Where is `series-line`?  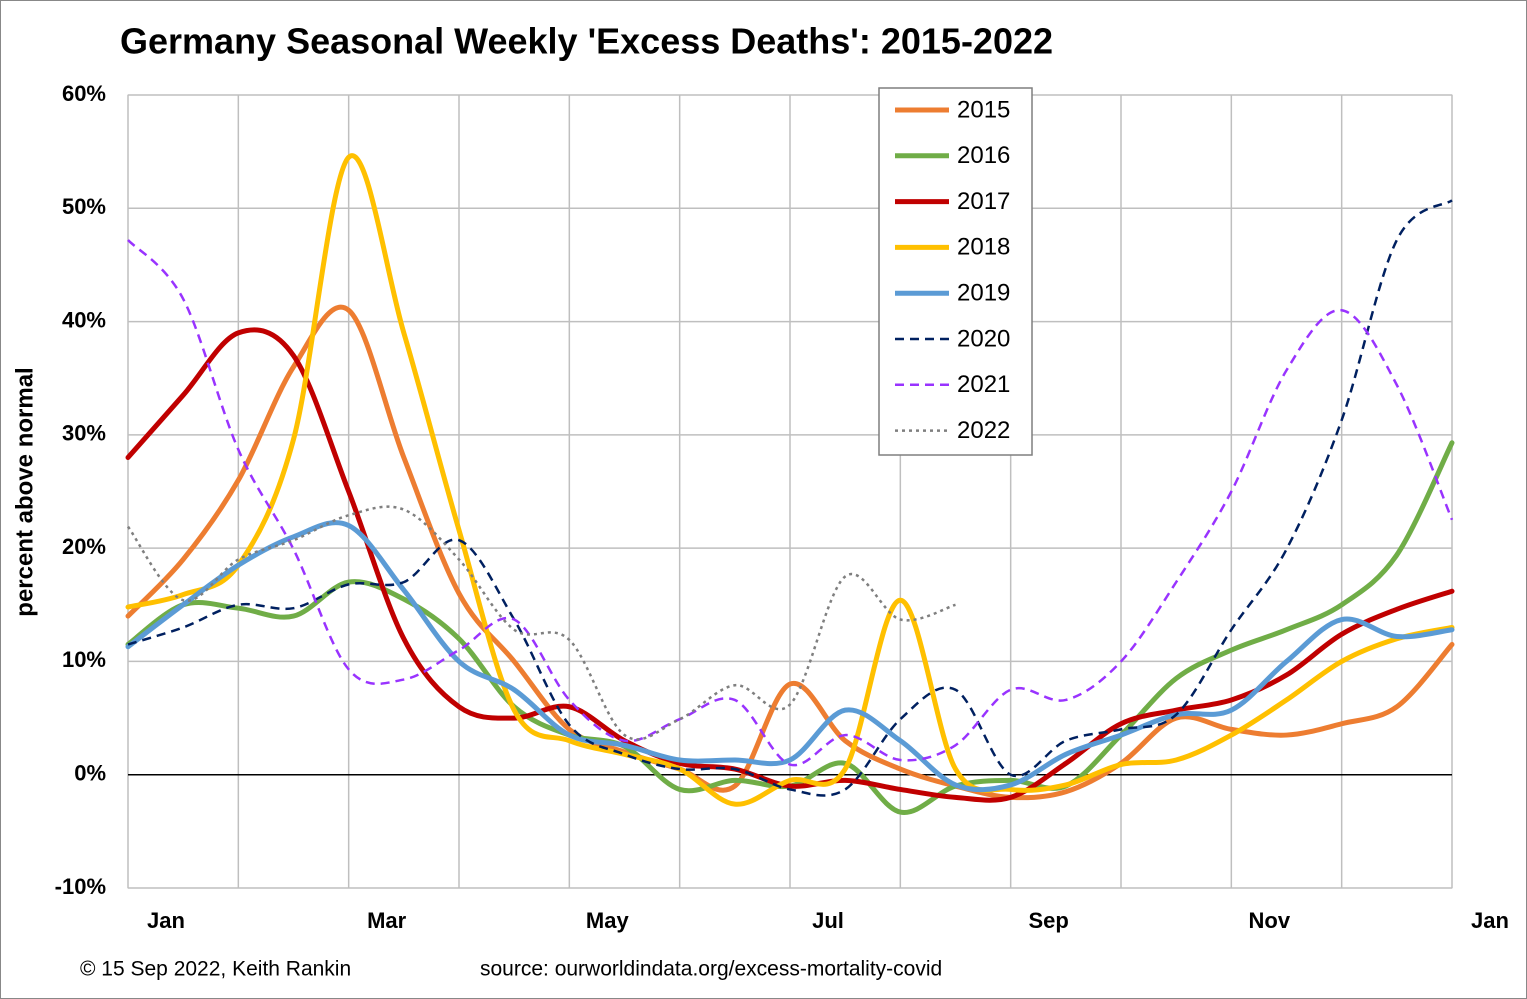 series-line is located at coordinates (541, 623).